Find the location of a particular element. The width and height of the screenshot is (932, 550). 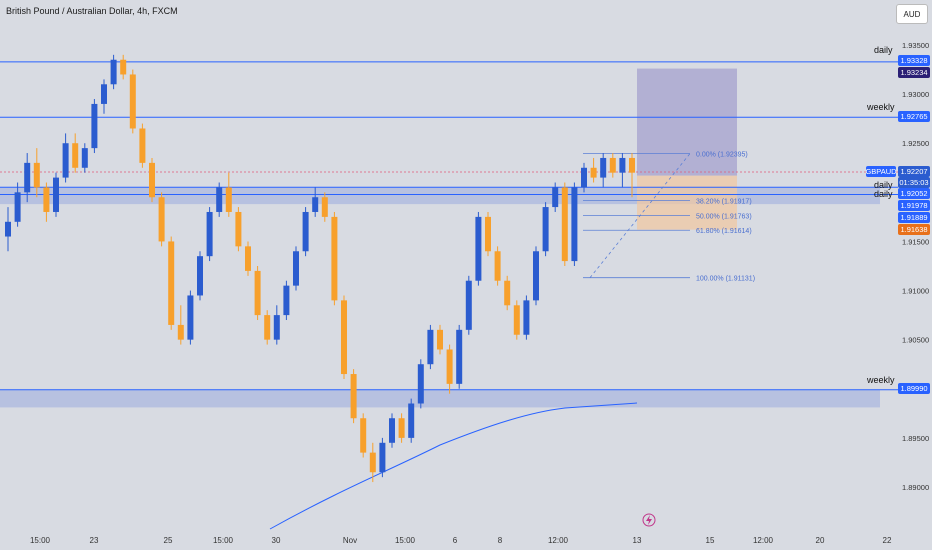

y-tick-label: 1.89000 is located at coordinates (915, 487).